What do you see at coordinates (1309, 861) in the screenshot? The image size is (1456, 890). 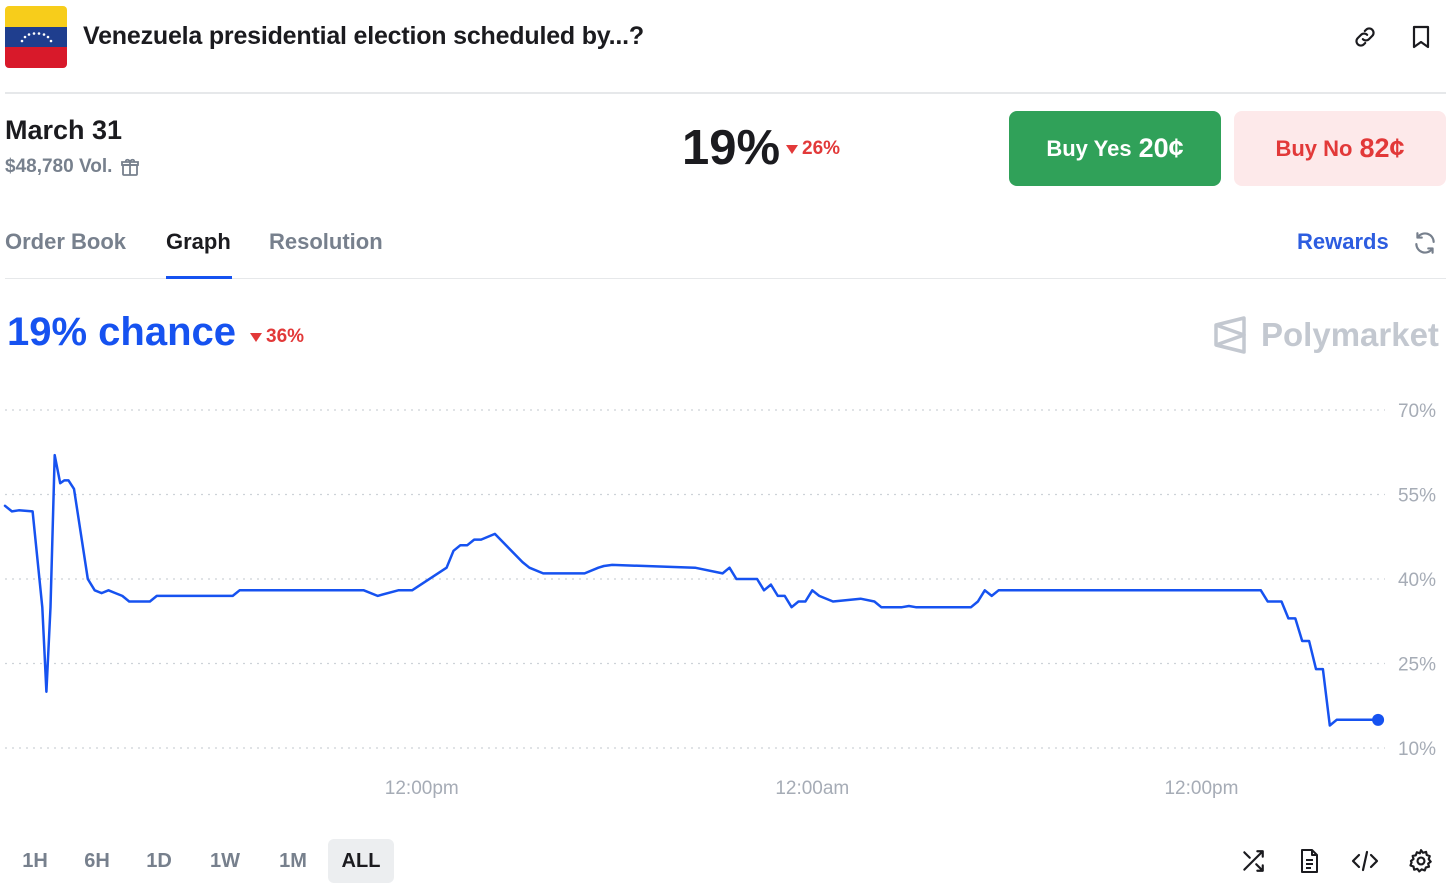 I see `document-icon` at bounding box center [1309, 861].